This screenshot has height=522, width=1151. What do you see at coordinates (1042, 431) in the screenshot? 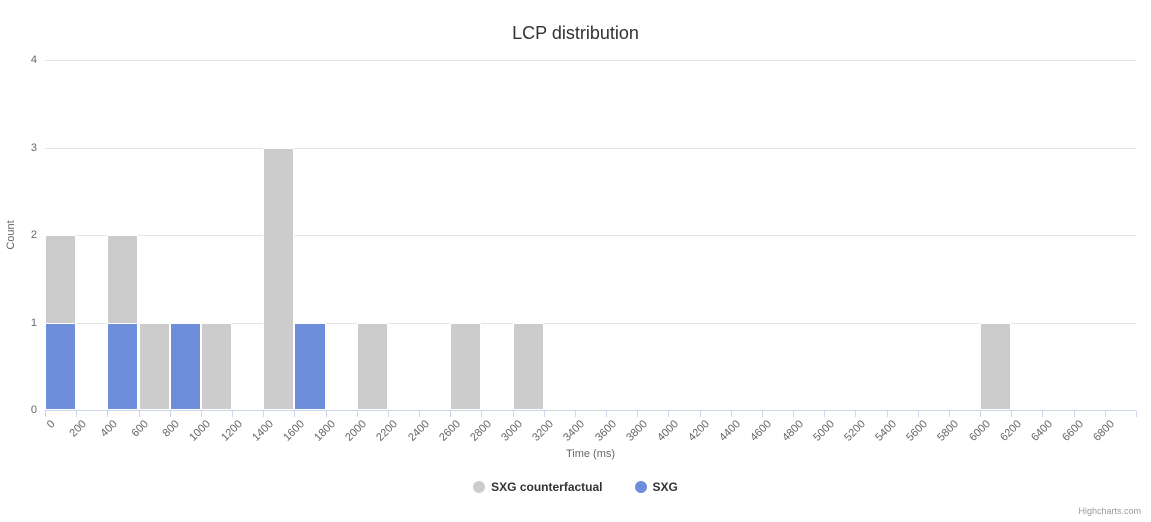
I see `x-axis-tick-label: 6400` at bounding box center [1042, 431].